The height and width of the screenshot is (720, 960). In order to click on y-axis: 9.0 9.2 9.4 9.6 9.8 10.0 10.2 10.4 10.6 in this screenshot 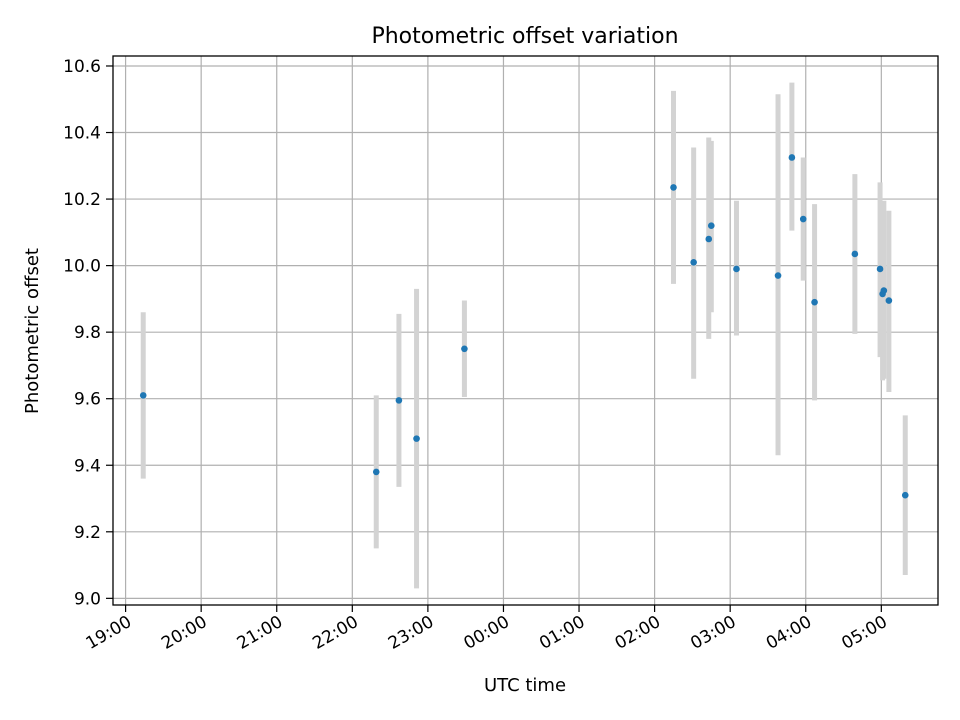, I will do `click(88, 333)`.